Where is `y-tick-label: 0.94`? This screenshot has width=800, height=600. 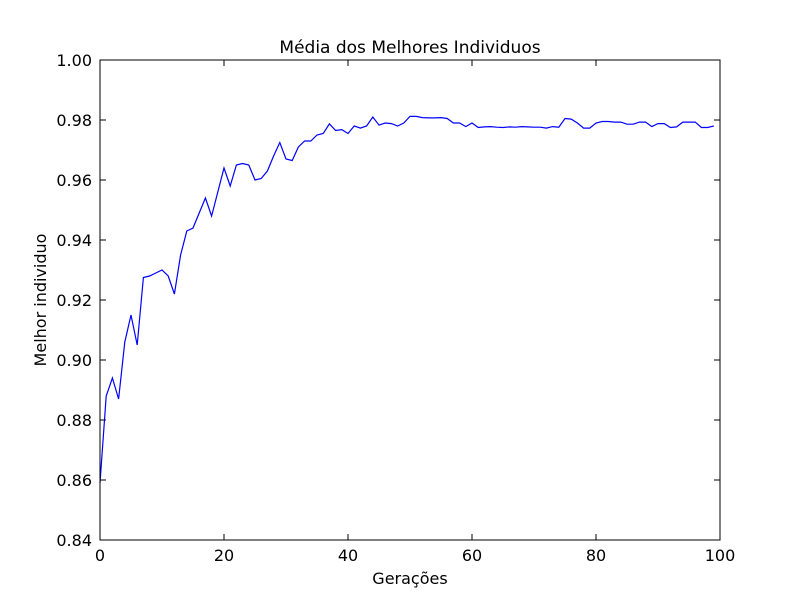 y-tick-label: 0.94 is located at coordinates (74, 240).